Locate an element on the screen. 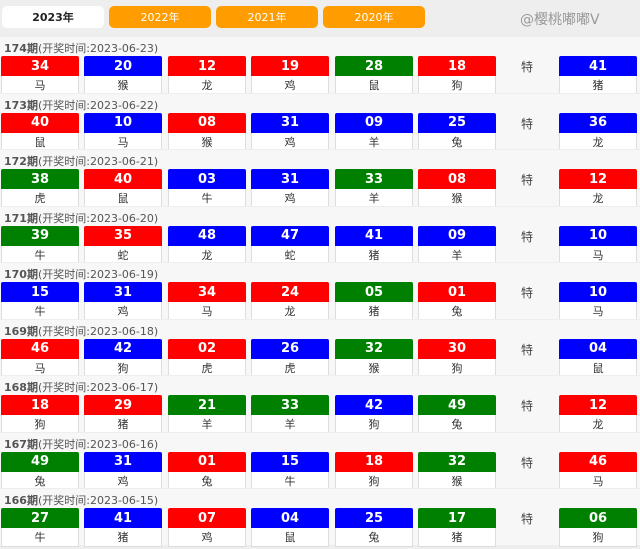 This screenshot has width=640, height=549. draw-header: 171期(开奖时间:2023-06-20) is located at coordinates (81, 218).